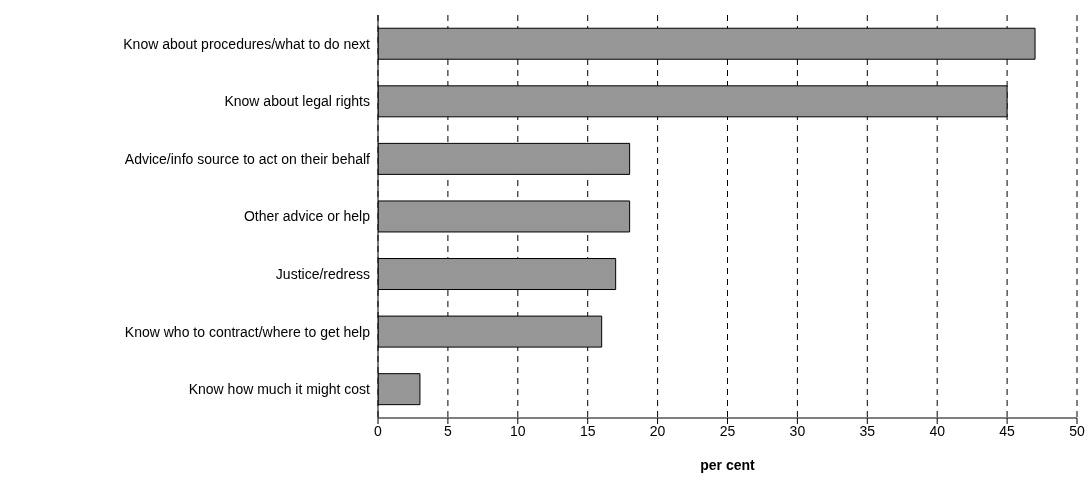  What do you see at coordinates (727, 430) in the screenshot?
I see `x-tick-label: 25` at bounding box center [727, 430].